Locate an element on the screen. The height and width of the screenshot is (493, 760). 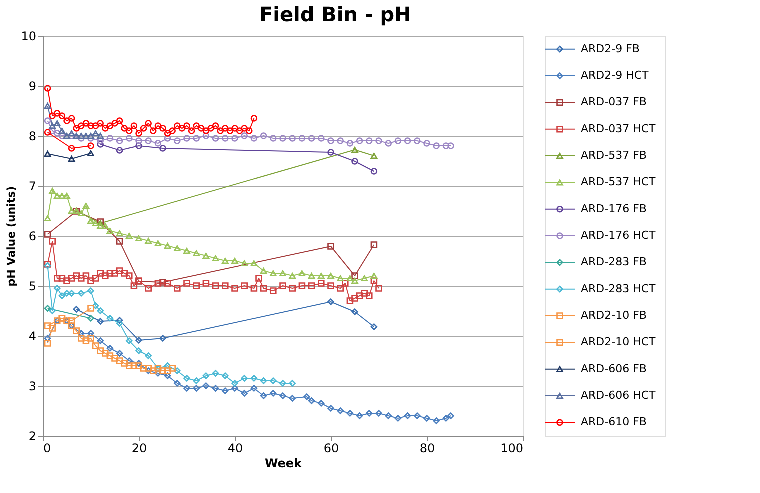
legend-label: ARD-037 HCT is located at coordinates (618, 129).